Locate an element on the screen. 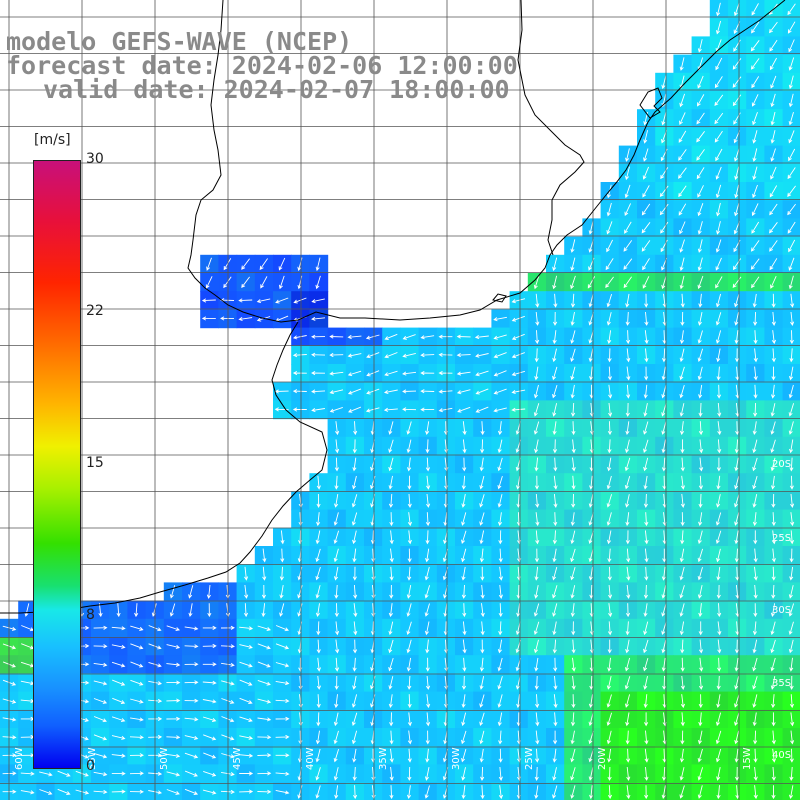  coastline-inland is located at coordinates (551, 128).